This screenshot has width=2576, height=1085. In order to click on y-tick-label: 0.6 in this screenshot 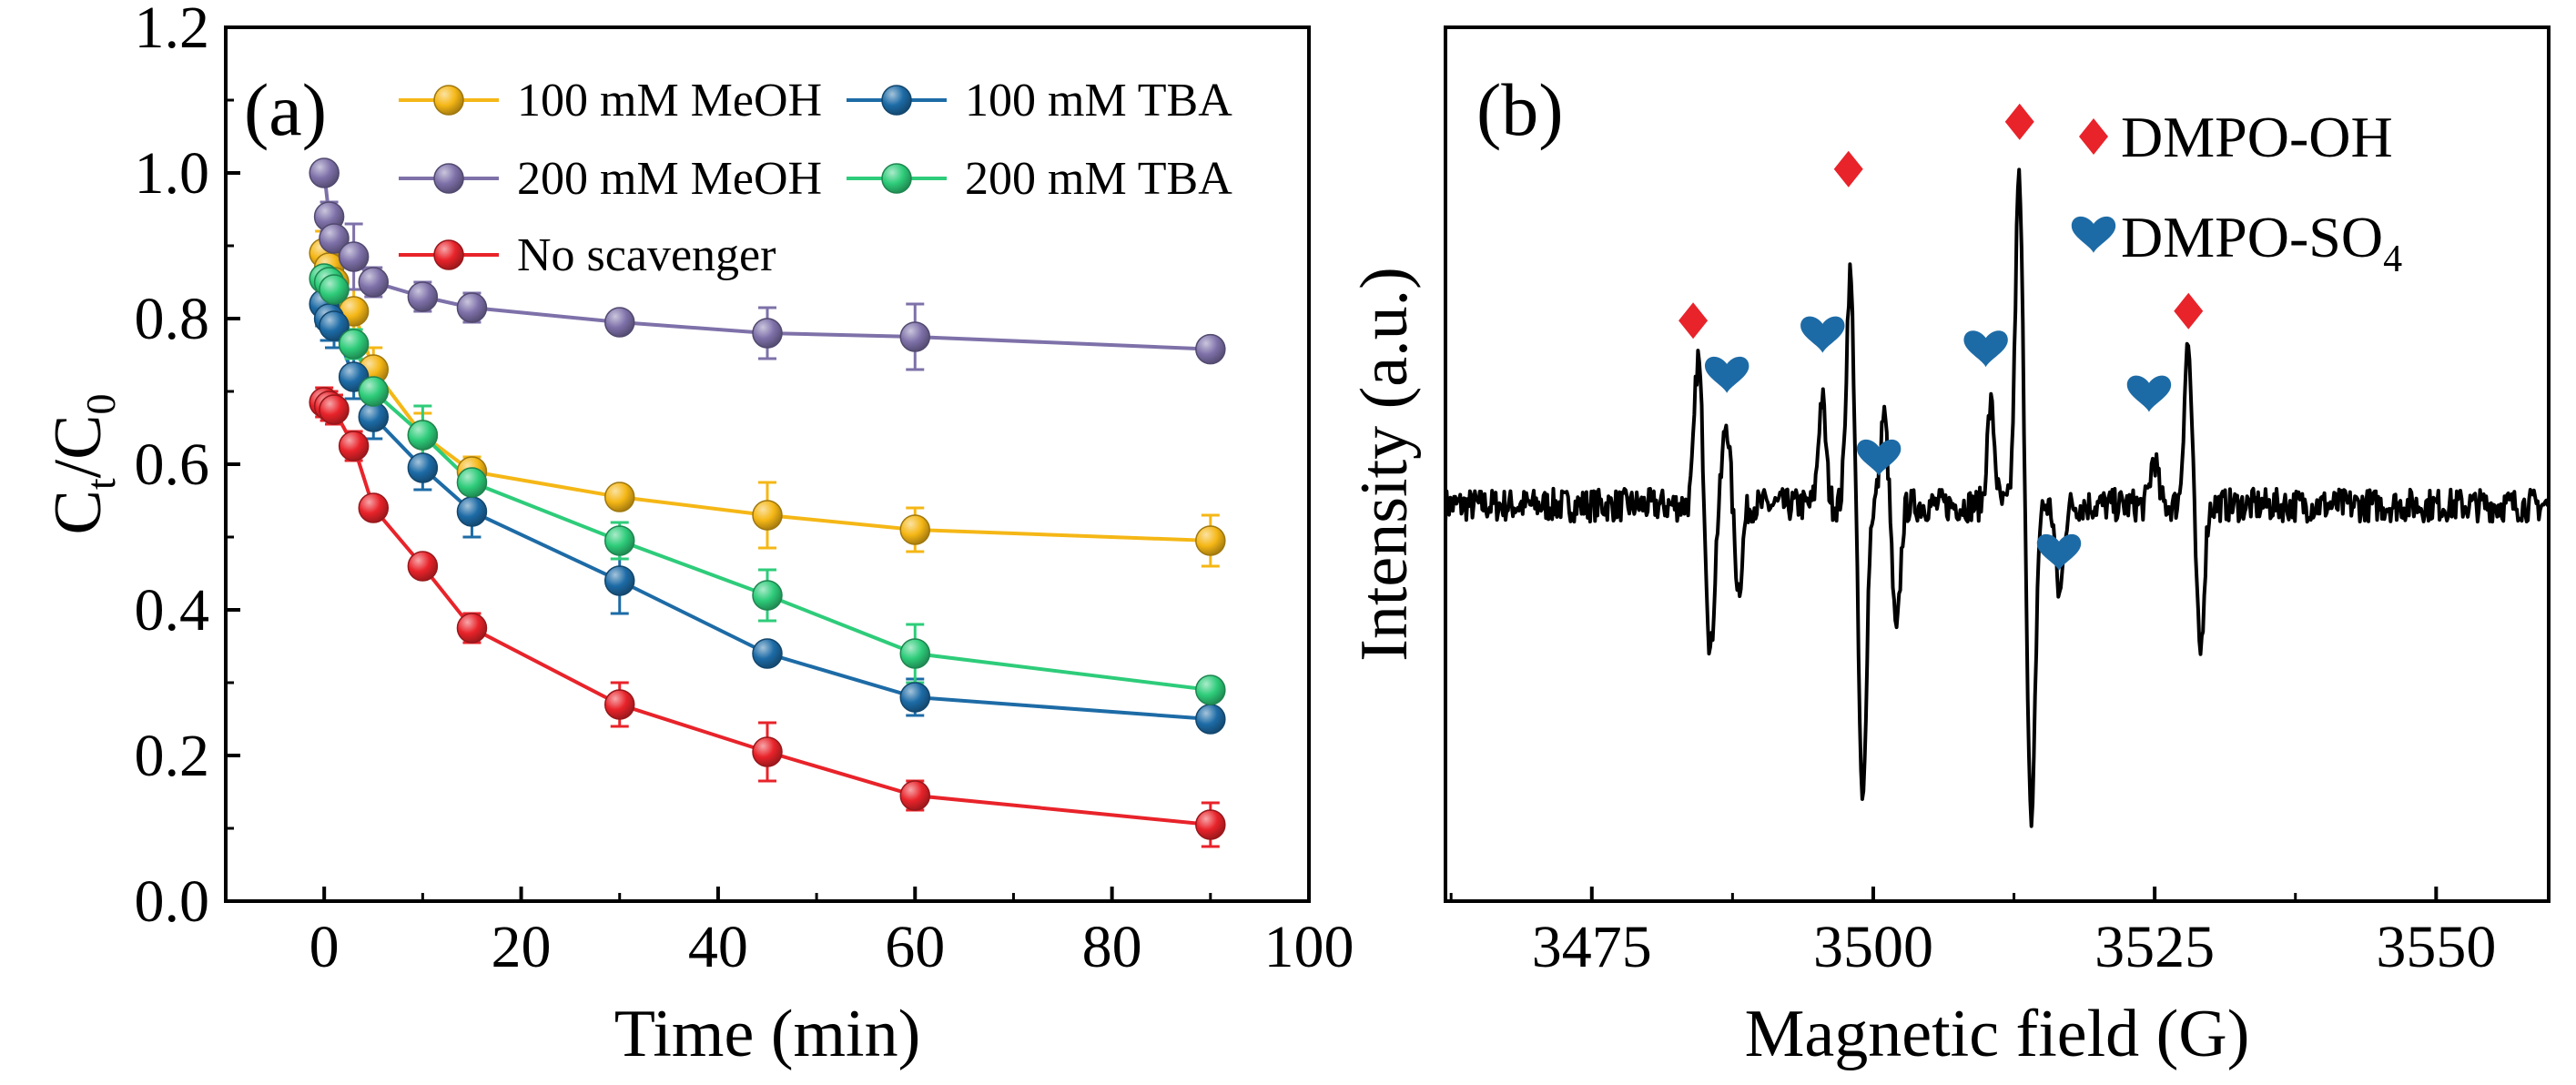, I will do `click(172, 464)`.